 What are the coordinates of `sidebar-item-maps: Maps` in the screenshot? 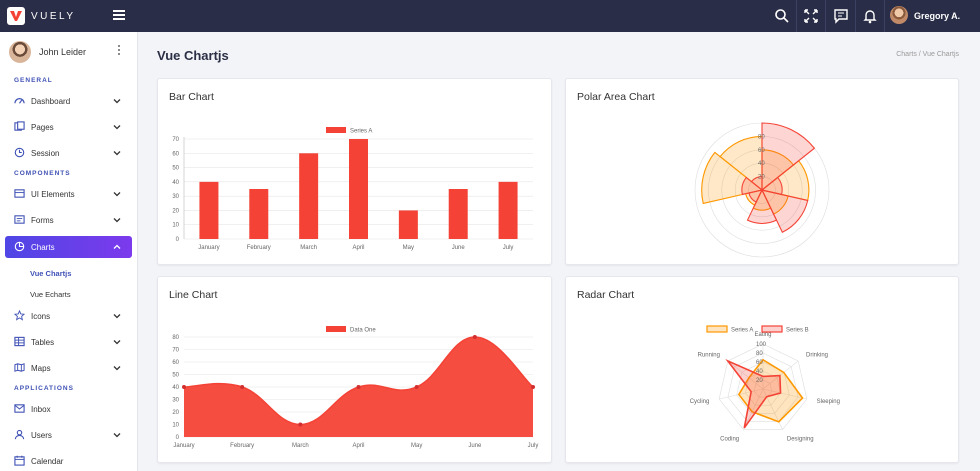 It's located at (69, 368).